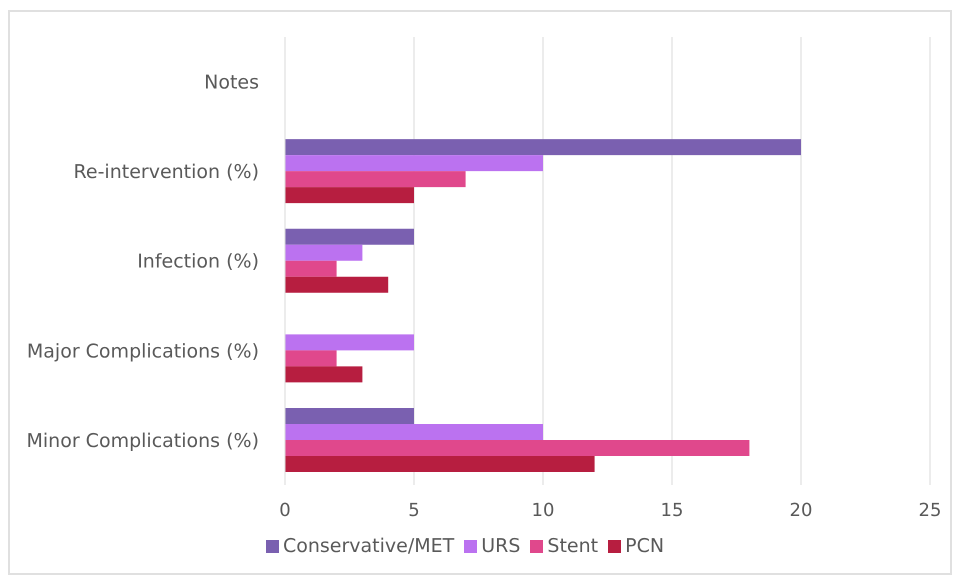 The height and width of the screenshot is (583, 960). I want to click on y-tick-label: Major Complications (%), so click(142, 351).